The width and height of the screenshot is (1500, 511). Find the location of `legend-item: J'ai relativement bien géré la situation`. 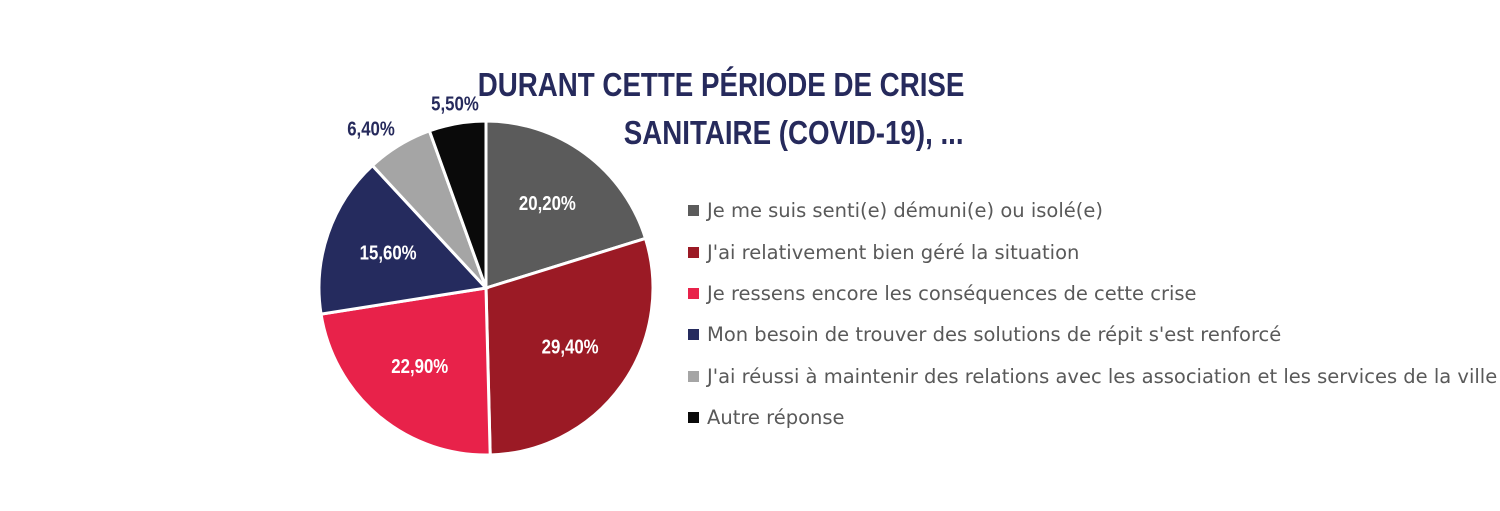

legend-item: J'ai relativement bien géré la situation is located at coordinates (1092, 251).